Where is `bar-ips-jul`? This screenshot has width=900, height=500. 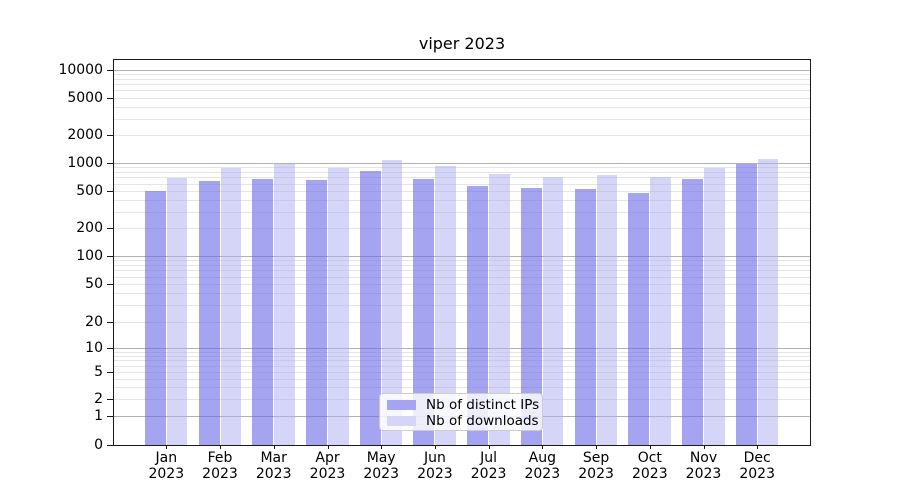
bar-ips-jul is located at coordinates (478, 315).